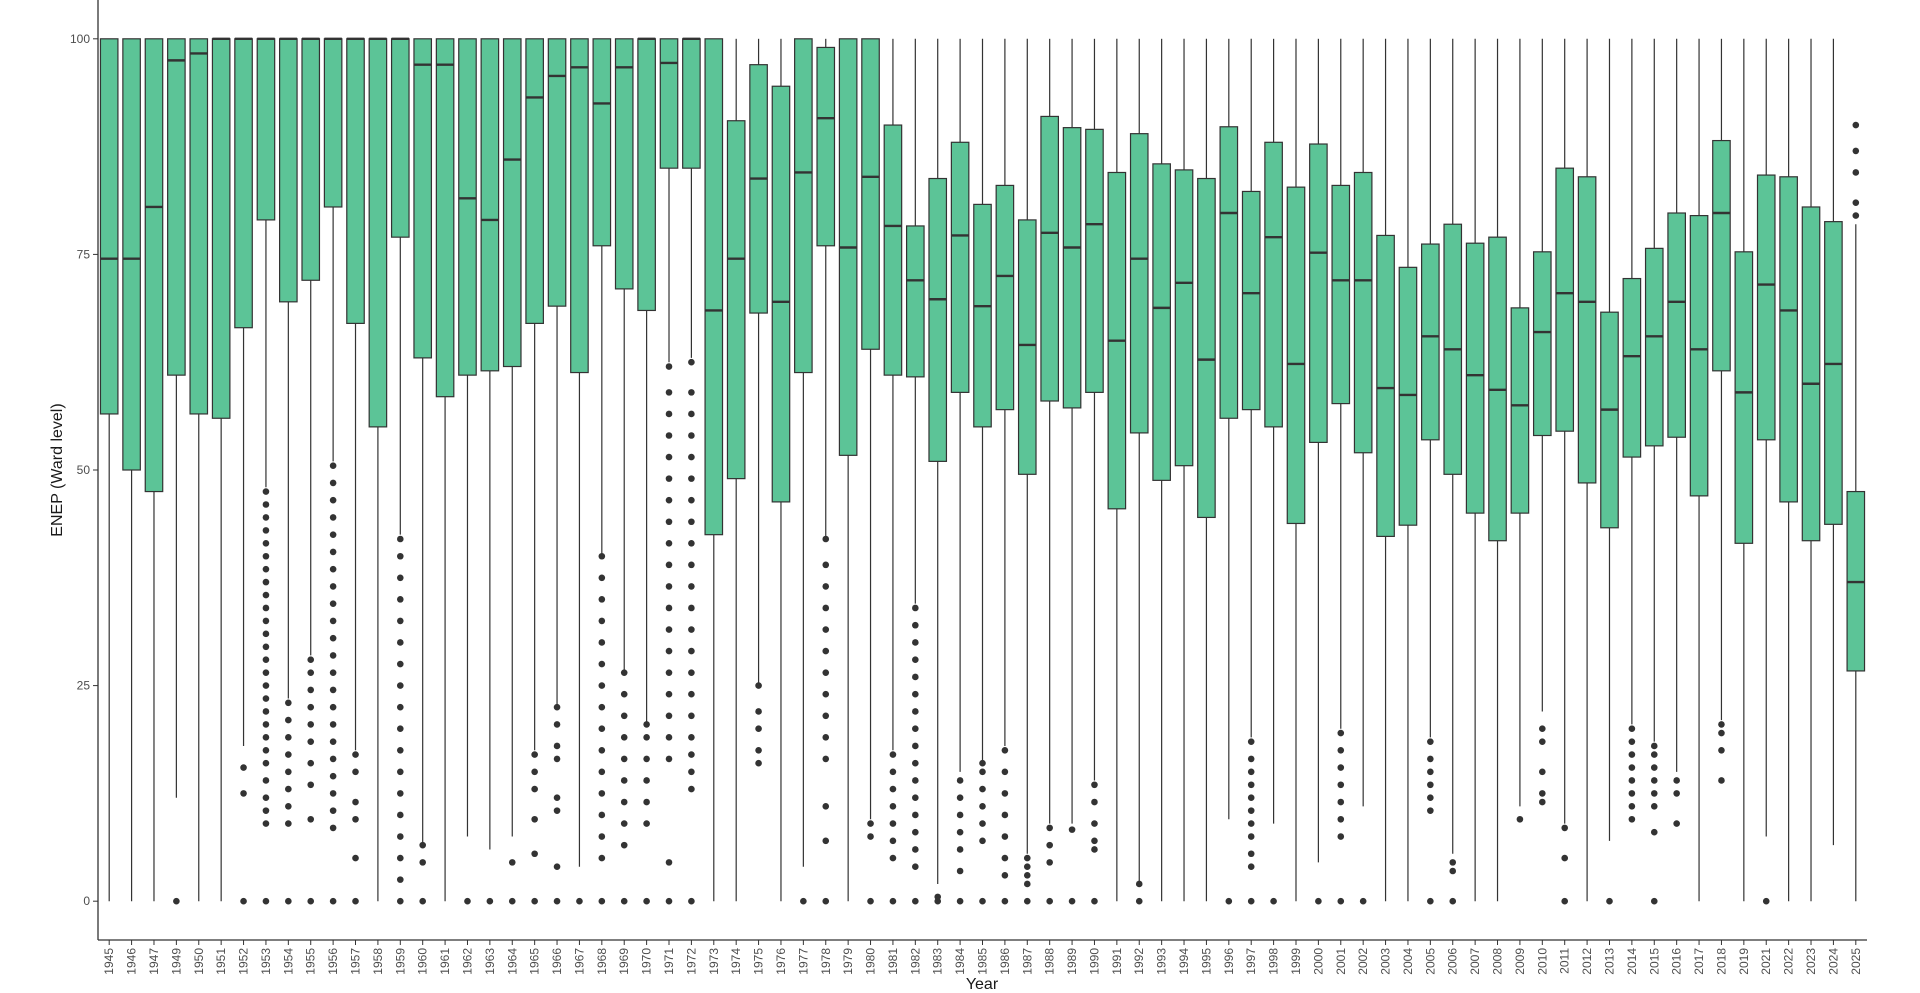 This screenshot has width=1920, height=993. What do you see at coordinates (938, 461) in the screenshot?
I see `box-1983` at bounding box center [938, 461].